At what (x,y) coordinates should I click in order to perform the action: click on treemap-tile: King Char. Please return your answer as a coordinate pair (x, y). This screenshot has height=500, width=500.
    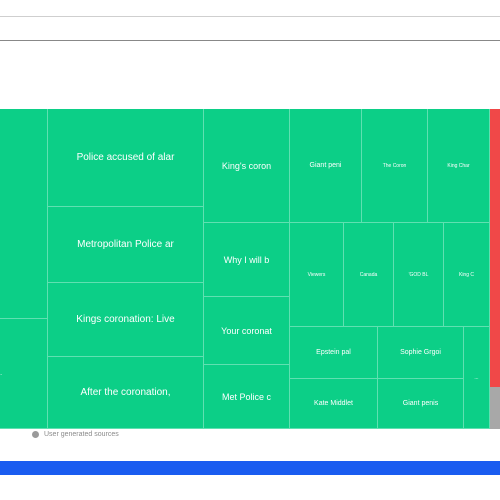
    Looking at the image, I should click on (459, 166).